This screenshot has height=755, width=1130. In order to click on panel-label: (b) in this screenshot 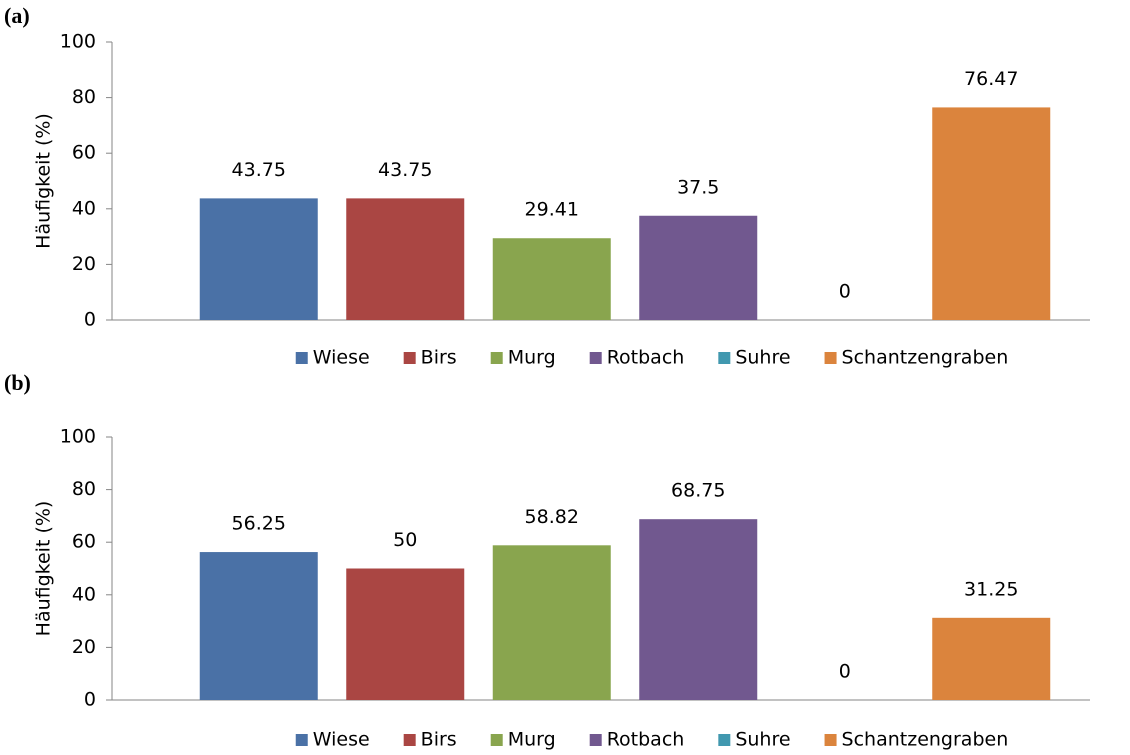, I will do `click(17, 382)`.